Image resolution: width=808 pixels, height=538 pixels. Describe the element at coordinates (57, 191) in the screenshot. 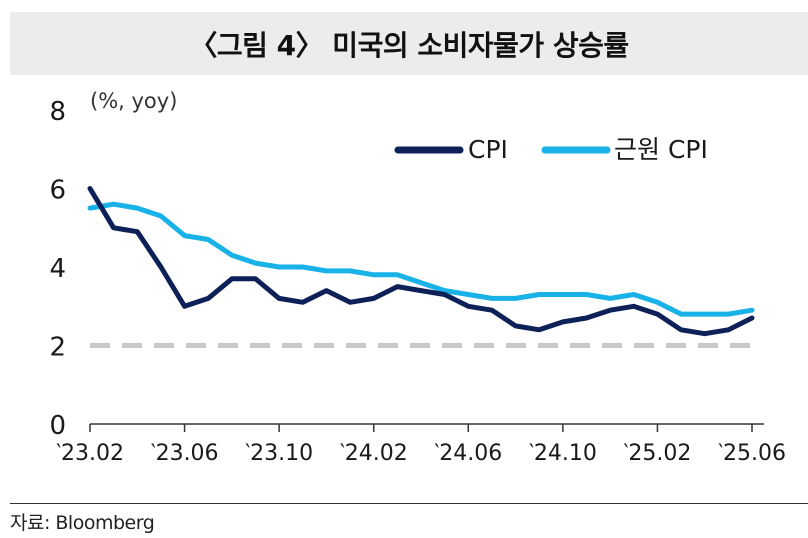

I see `y-tick-label: 6` at that location.